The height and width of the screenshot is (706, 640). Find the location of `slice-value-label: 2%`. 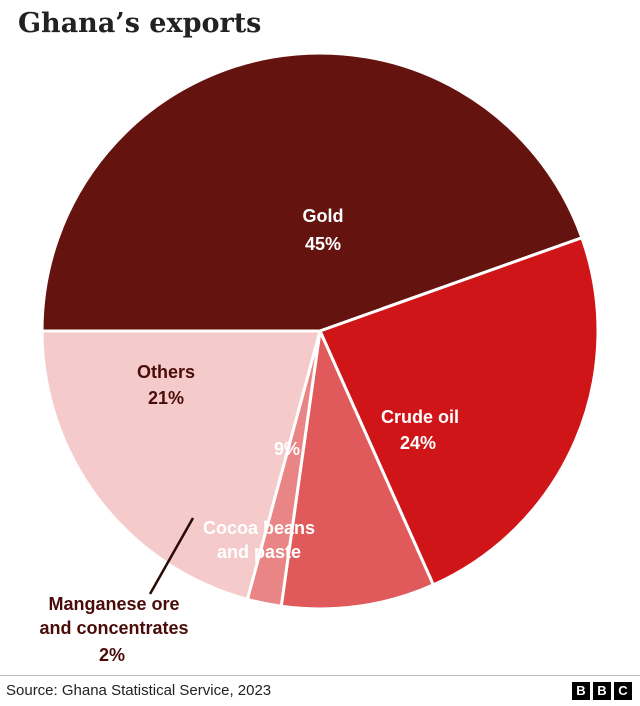

slice-value-label: 2% is located at coordinates (112, 655).